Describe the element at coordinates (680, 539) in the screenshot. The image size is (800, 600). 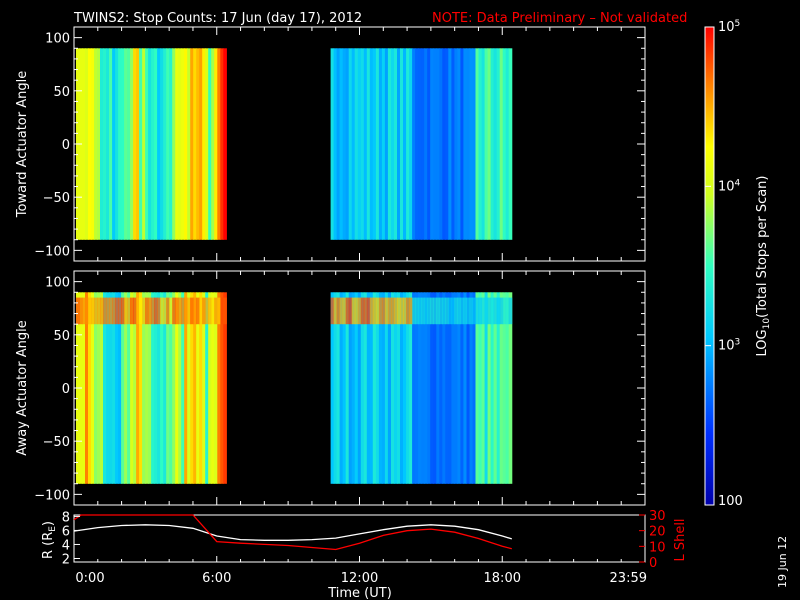
I see `orbit-ylabel-right: L Shell` at that location.